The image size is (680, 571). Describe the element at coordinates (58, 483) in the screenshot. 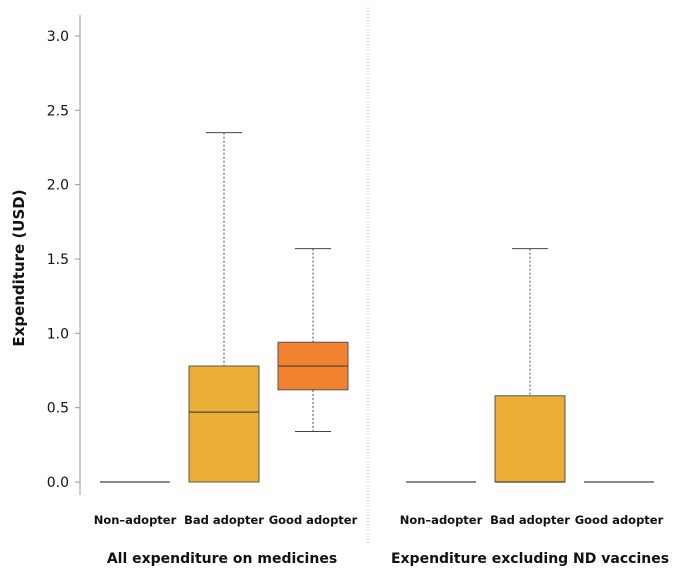

I see `y-tick-label: 0.0` at that location.